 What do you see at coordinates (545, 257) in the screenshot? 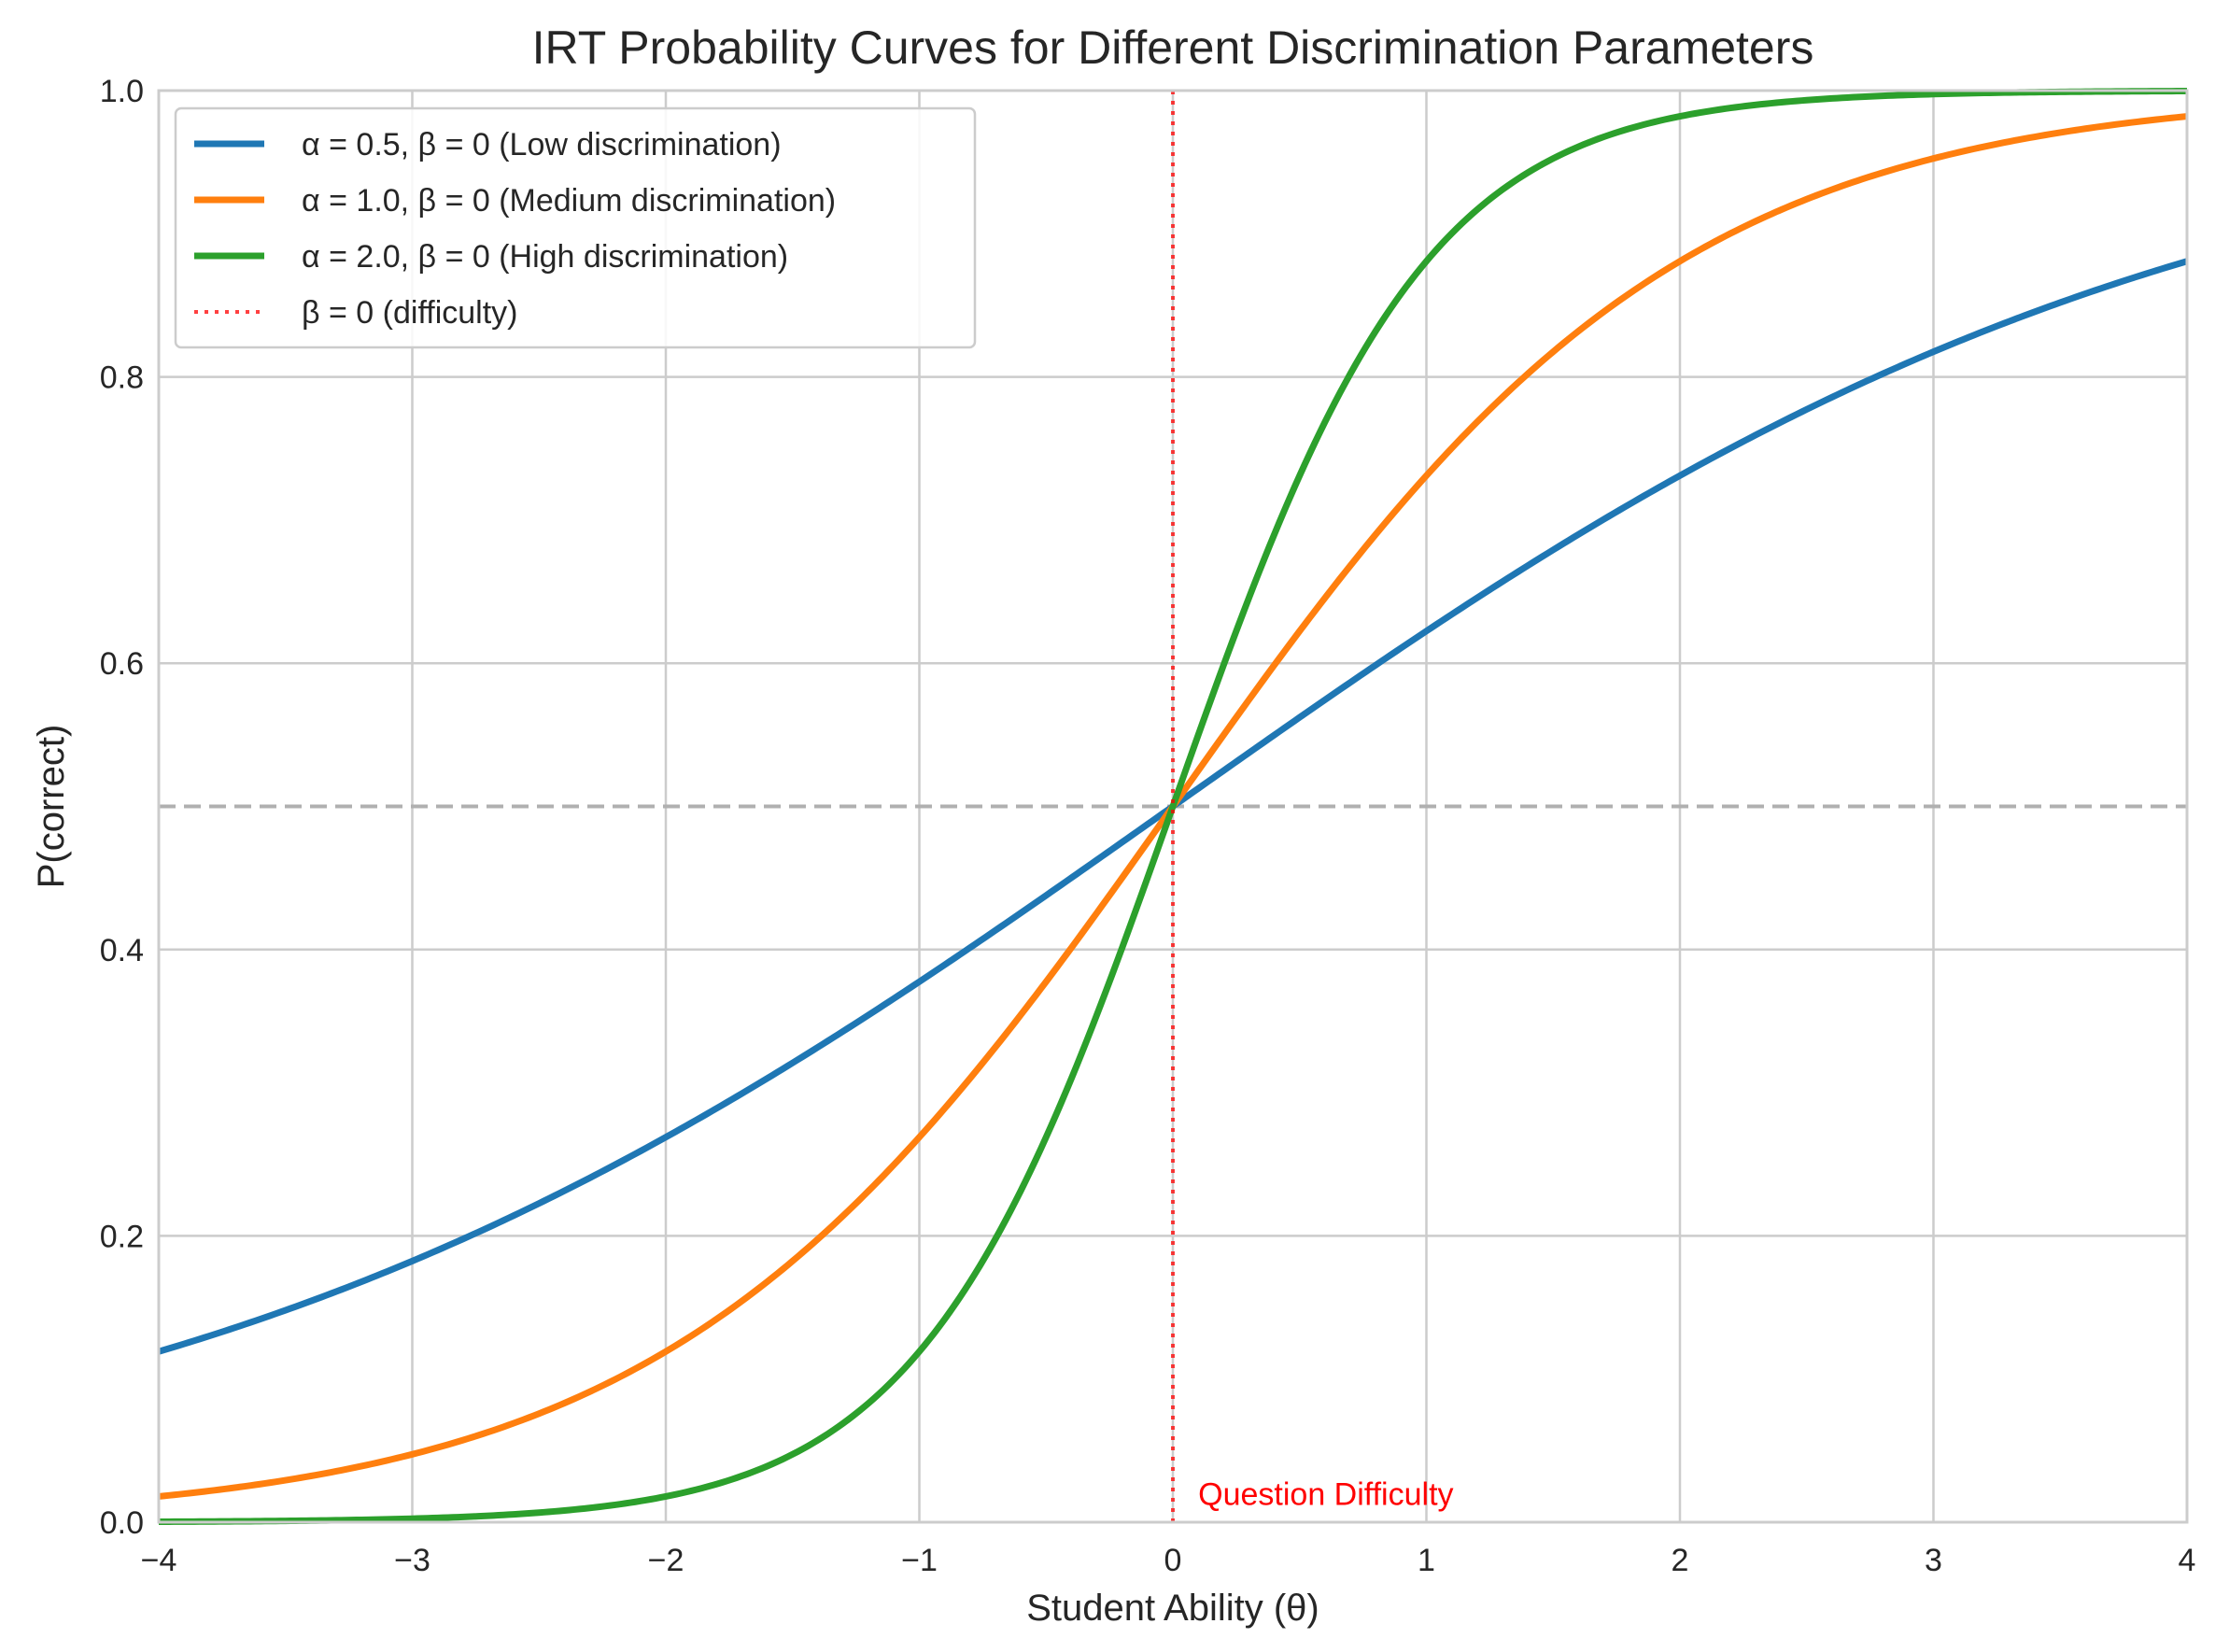
I see `legend-label: α = 2.0, β = 0 (High discrimination)` at bounding box center [545, 257].